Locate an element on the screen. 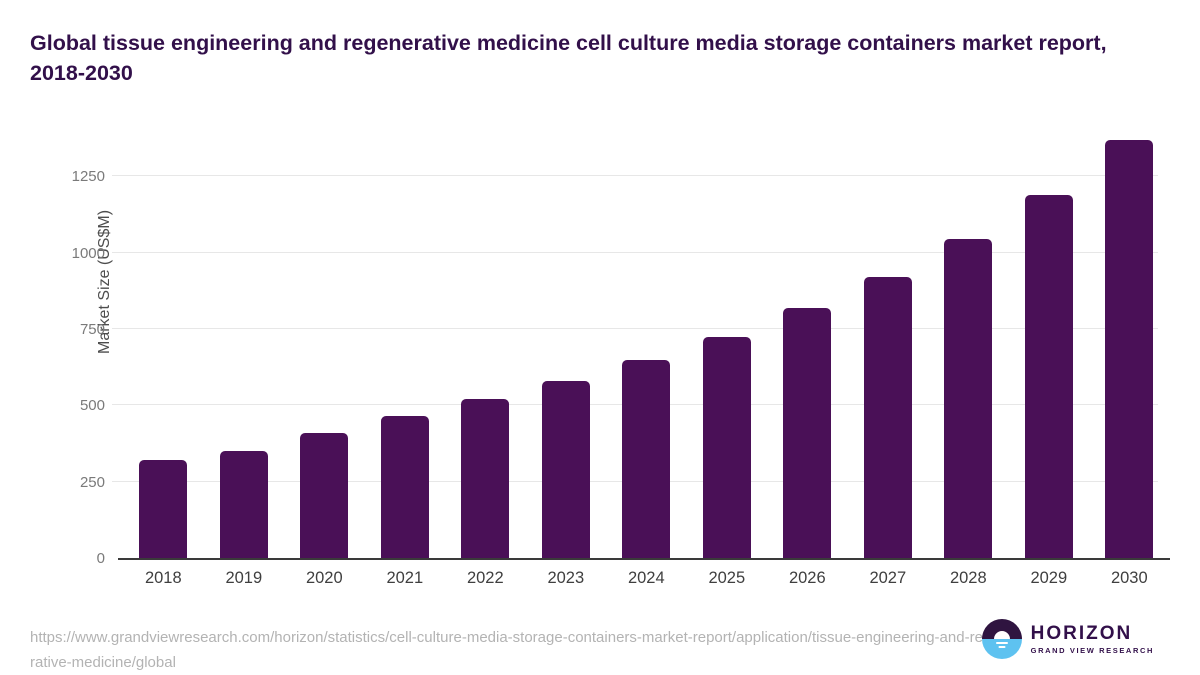 This screenshot has width=1200, height=675. bar-2020 is located at coordinates (324, 495).